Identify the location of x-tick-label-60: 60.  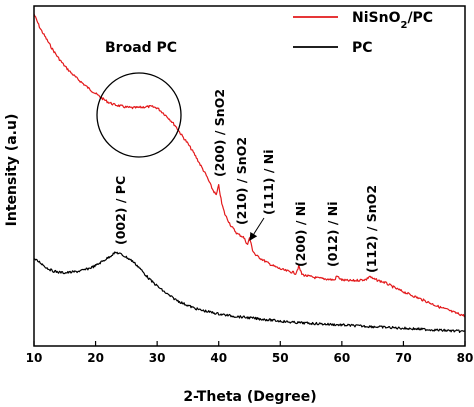
(342, 358).